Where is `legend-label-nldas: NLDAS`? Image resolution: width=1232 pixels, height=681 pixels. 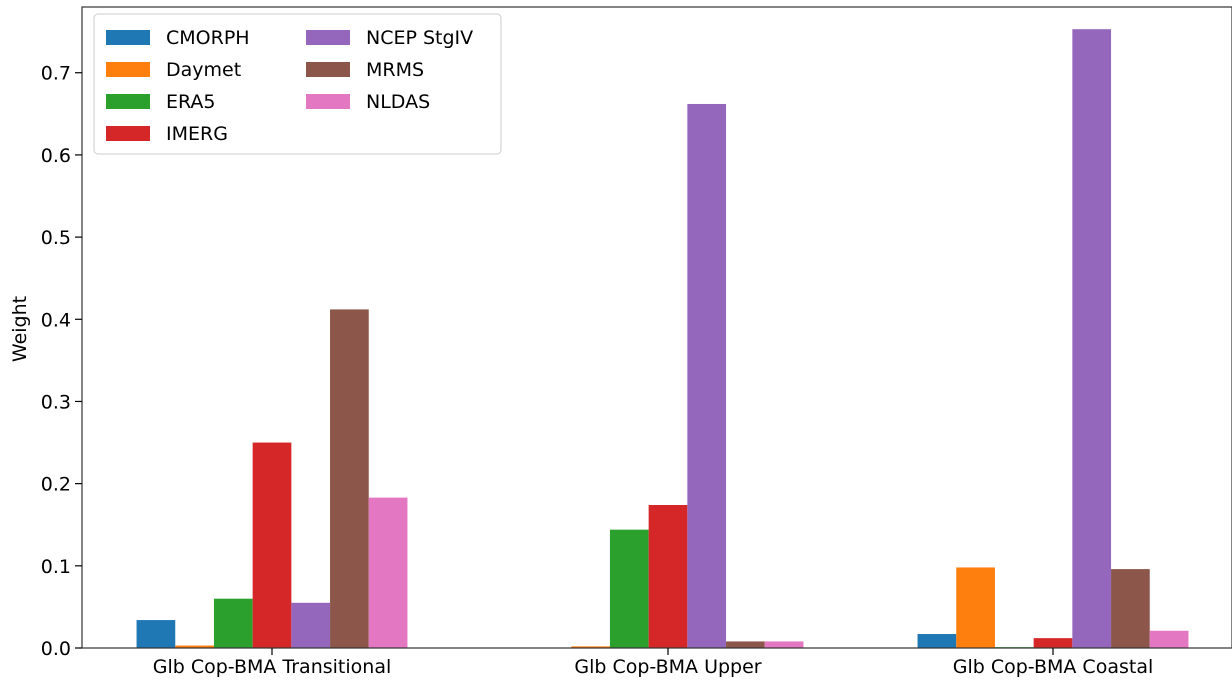
legend-label-nldas: NLDAS is located at coordinates (398, 102).